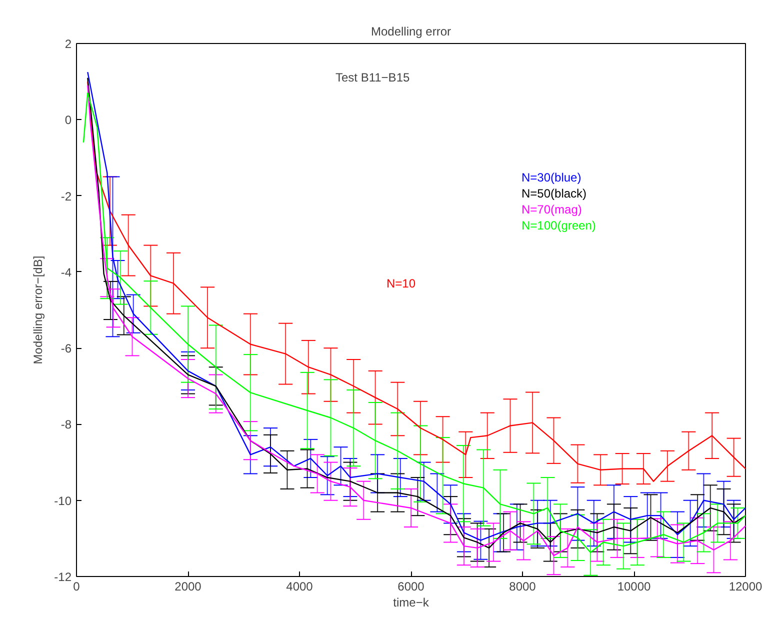  Describe the element at coordinates (559, 225) in the screenshot. I see `text: N=100(green)` at that location.